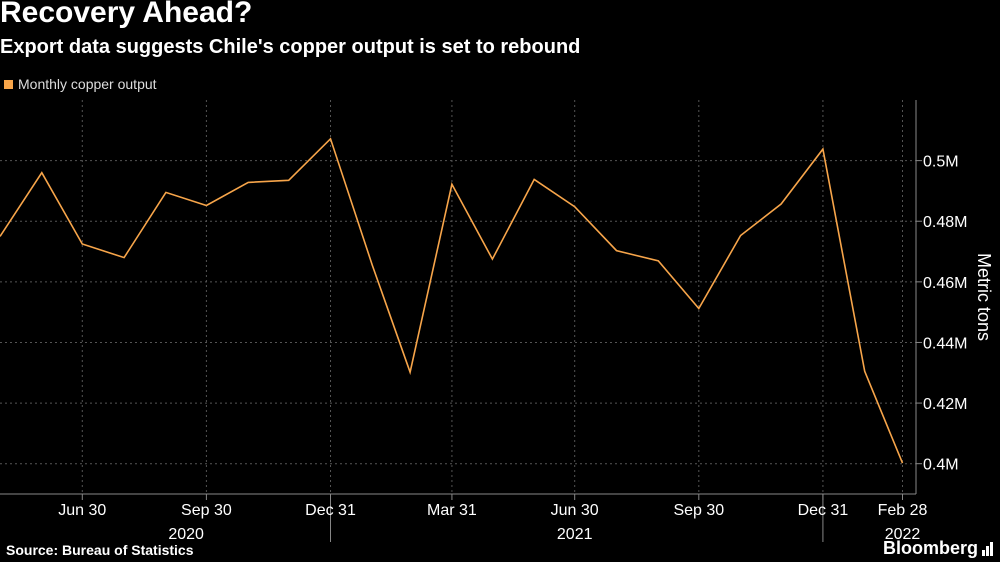 The width and height of the screenshot is (1000, 562). I want to click on legend-label: Monthly copper output, so click(87, 84).